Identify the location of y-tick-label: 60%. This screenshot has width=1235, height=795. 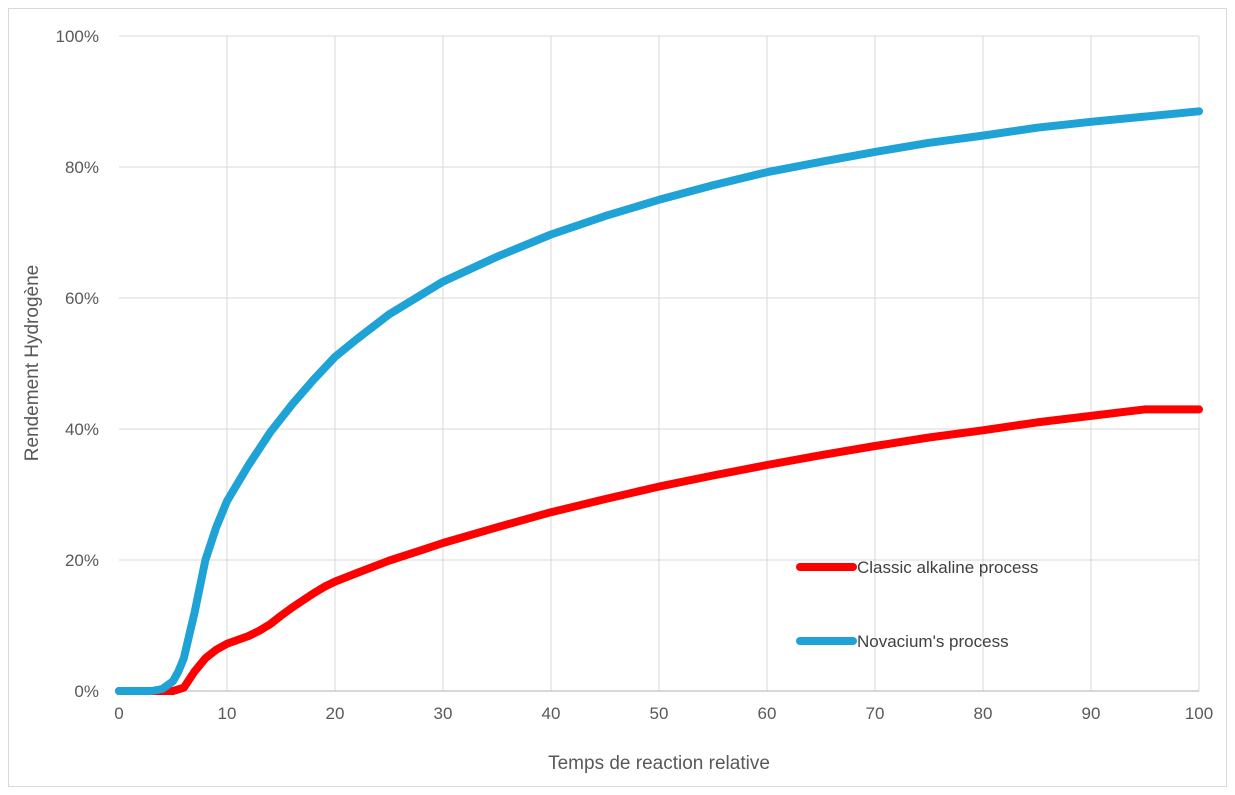
(82, 298).